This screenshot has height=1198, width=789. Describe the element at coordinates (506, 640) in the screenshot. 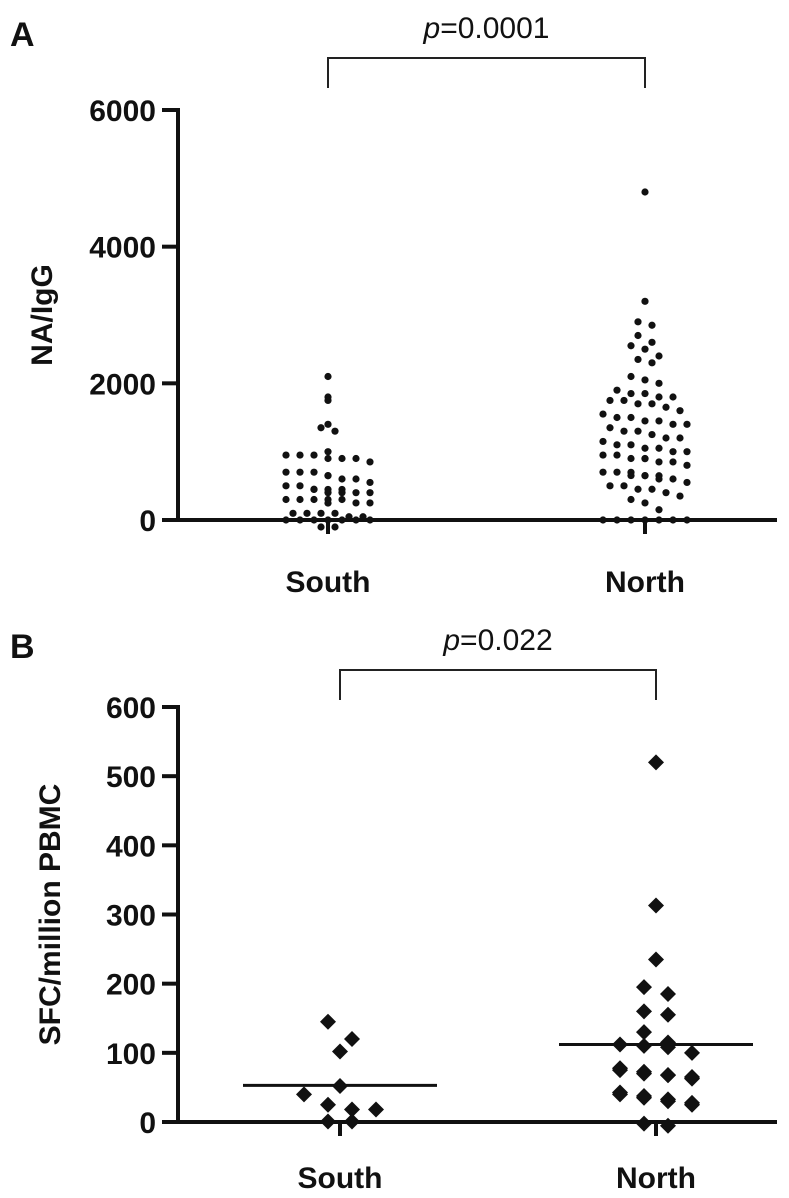

I see `panel-b-p-number: =0.022` at that location.